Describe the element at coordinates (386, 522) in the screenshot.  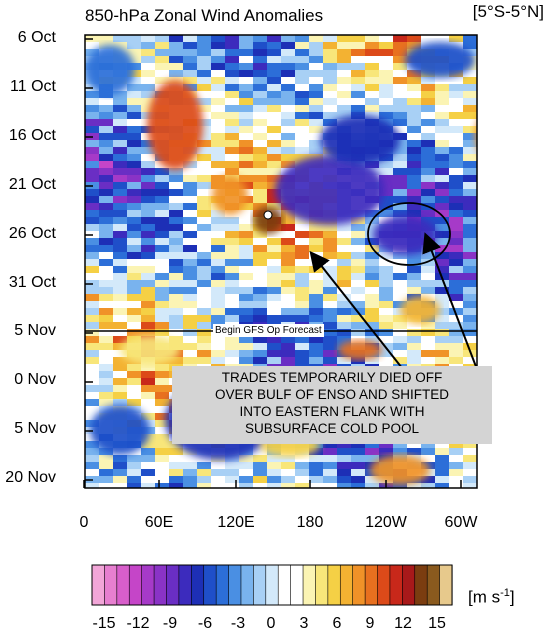
I see `x-tick-label: 120W` at that location.